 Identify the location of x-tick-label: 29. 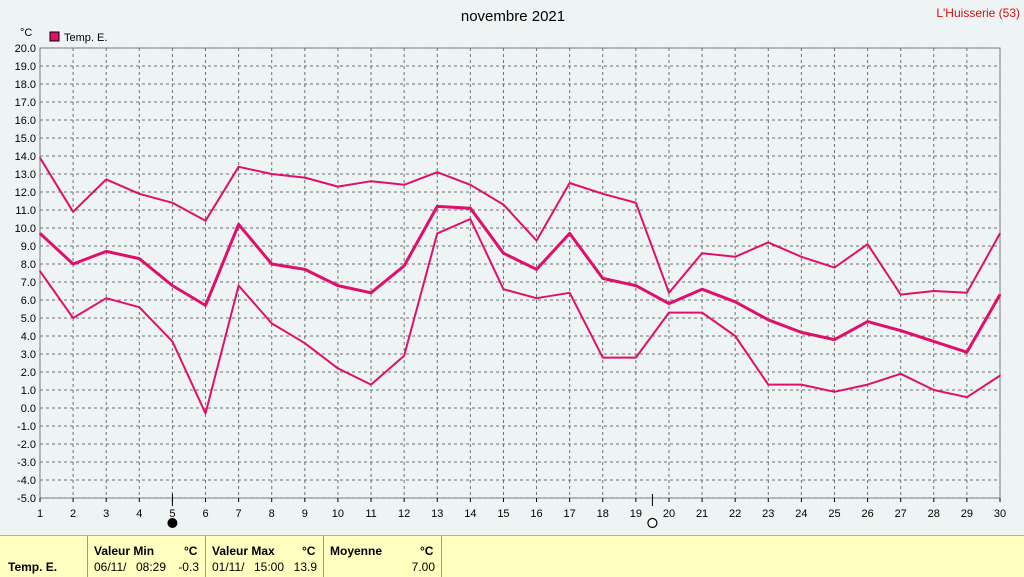
(967, 514).